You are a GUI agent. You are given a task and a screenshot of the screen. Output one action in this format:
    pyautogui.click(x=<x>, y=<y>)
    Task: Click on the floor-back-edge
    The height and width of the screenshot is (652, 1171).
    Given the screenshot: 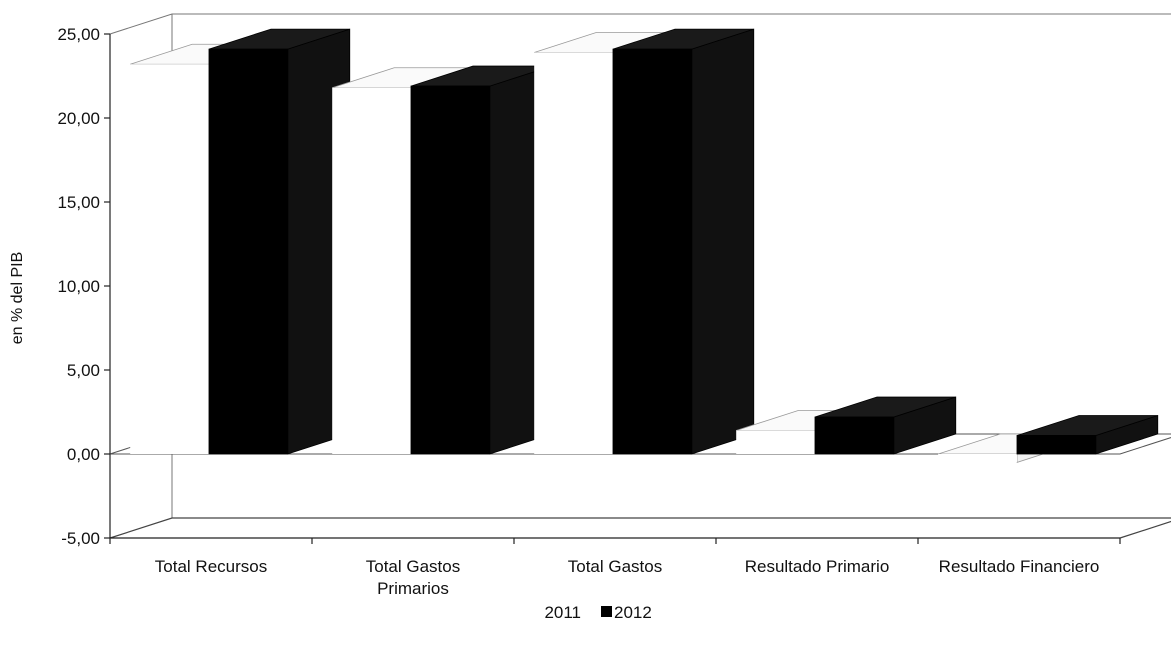 What is the action you would take?
    pyautogui.click(x=640, y=528)
    